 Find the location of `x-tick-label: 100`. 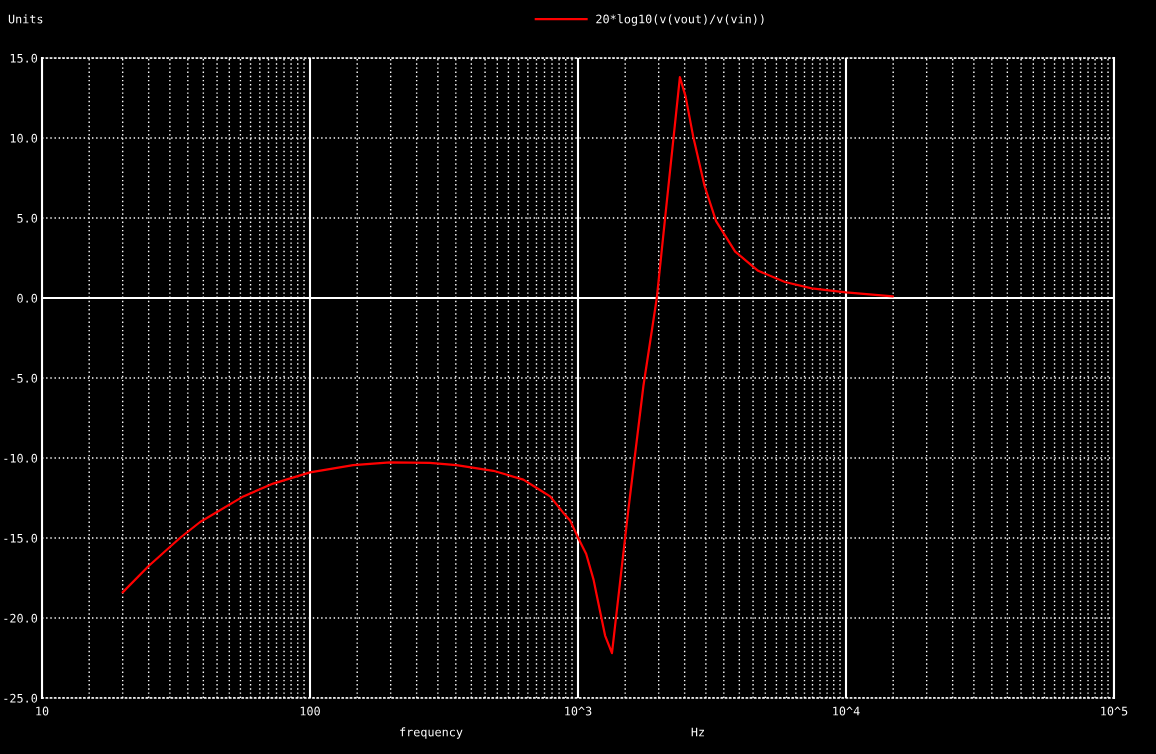

x-tick-label: 100 is located at coordinates (310, 711).